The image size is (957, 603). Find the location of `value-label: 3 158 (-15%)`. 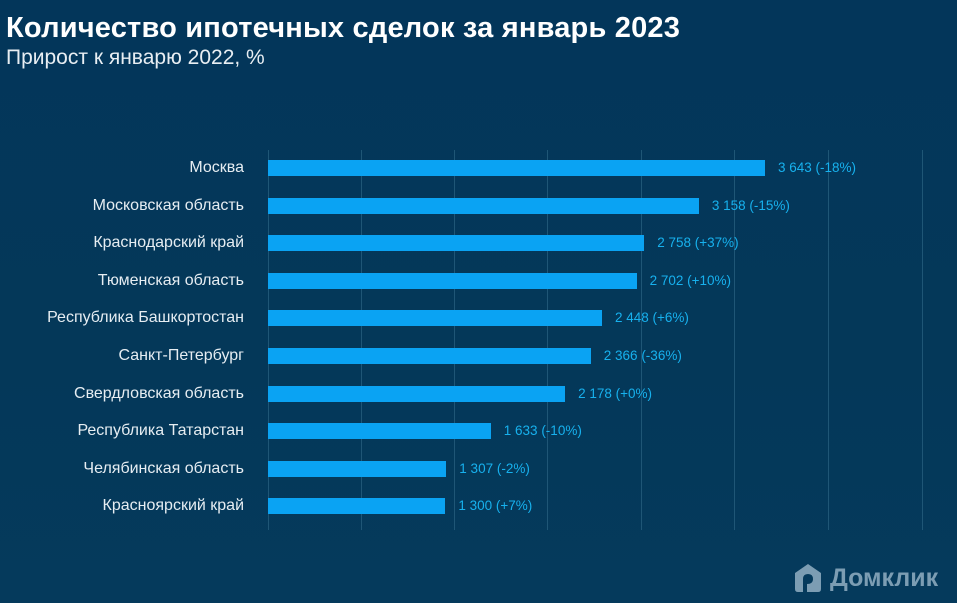

value-label: 3 158 (-15%) is located at coordinates (750, 205).